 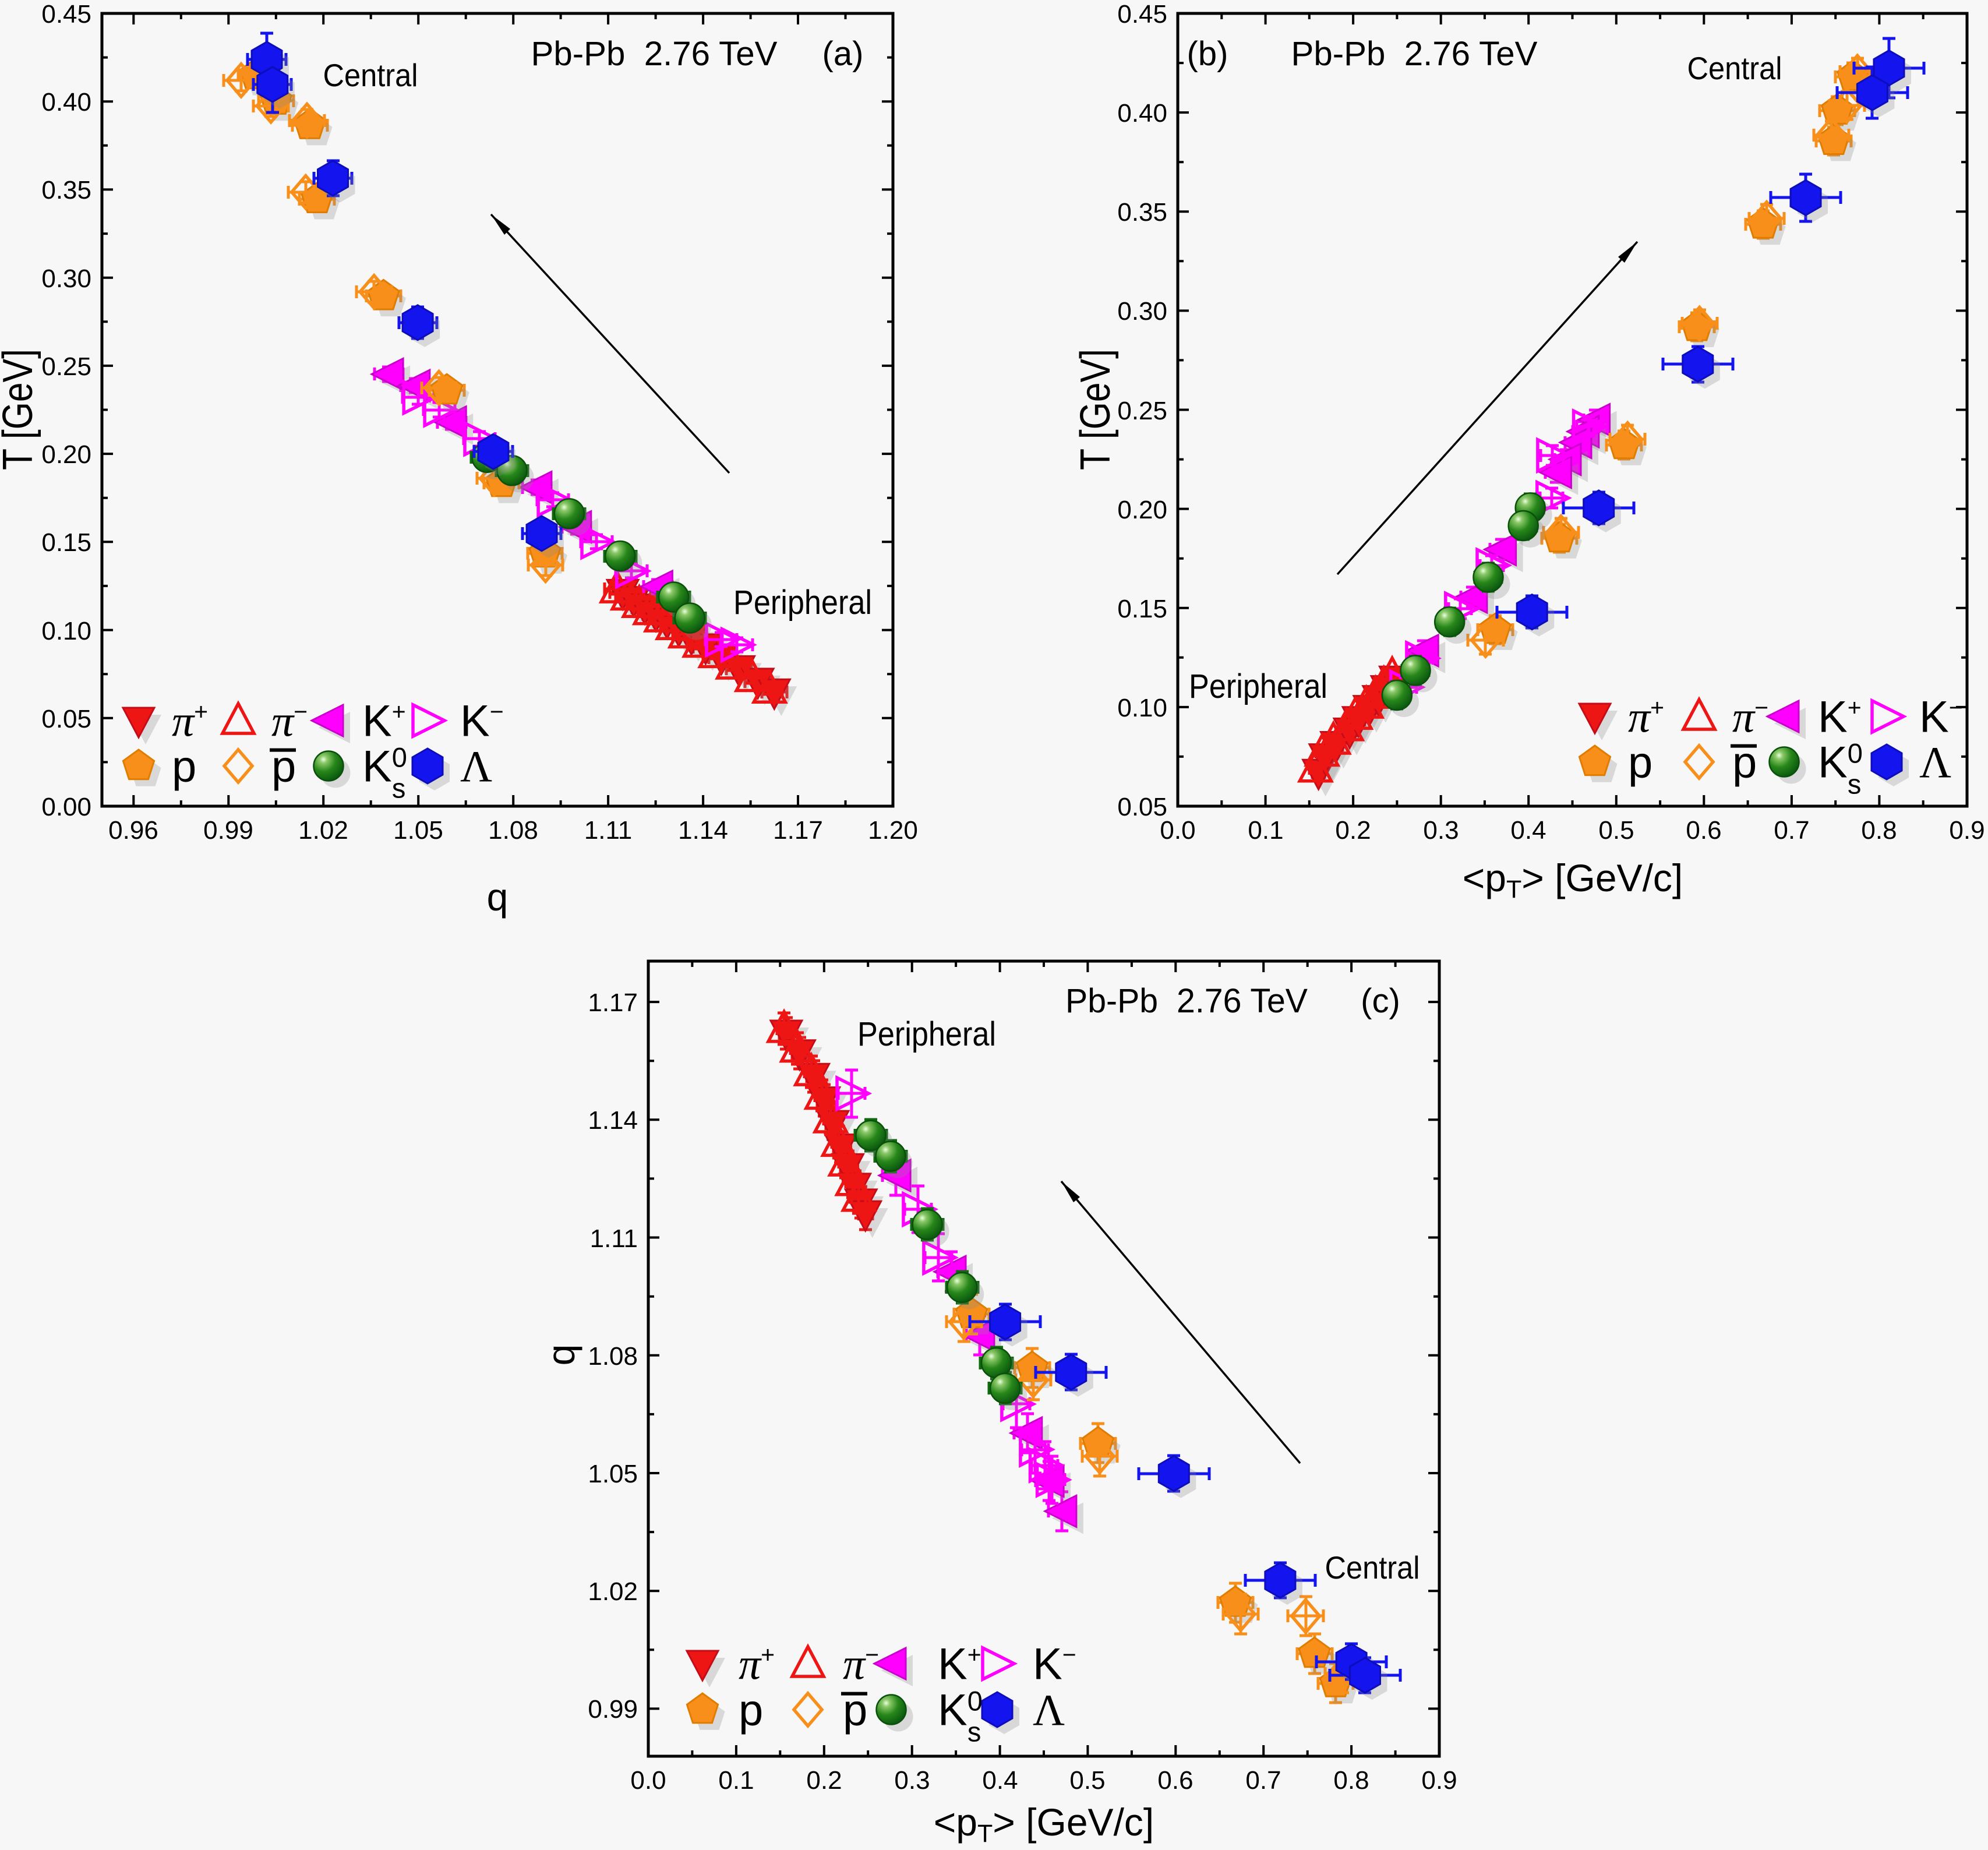 What do you see at coordinates (1840, 717) in the screenshot?
I see `svg-text: K+` at bounding box center [1840, 717].